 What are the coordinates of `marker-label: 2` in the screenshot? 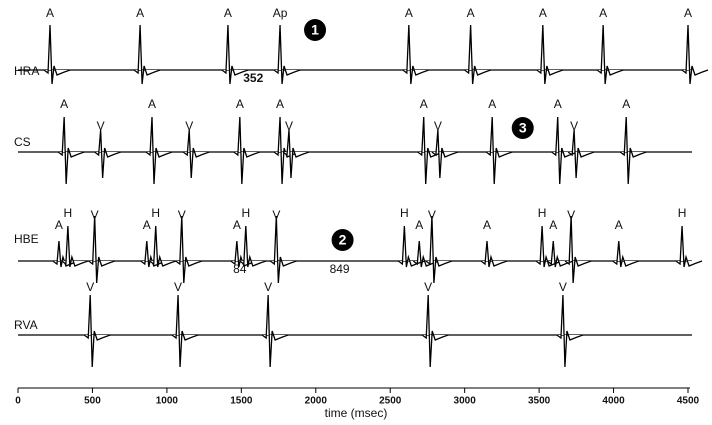 It's located at (343, 240).